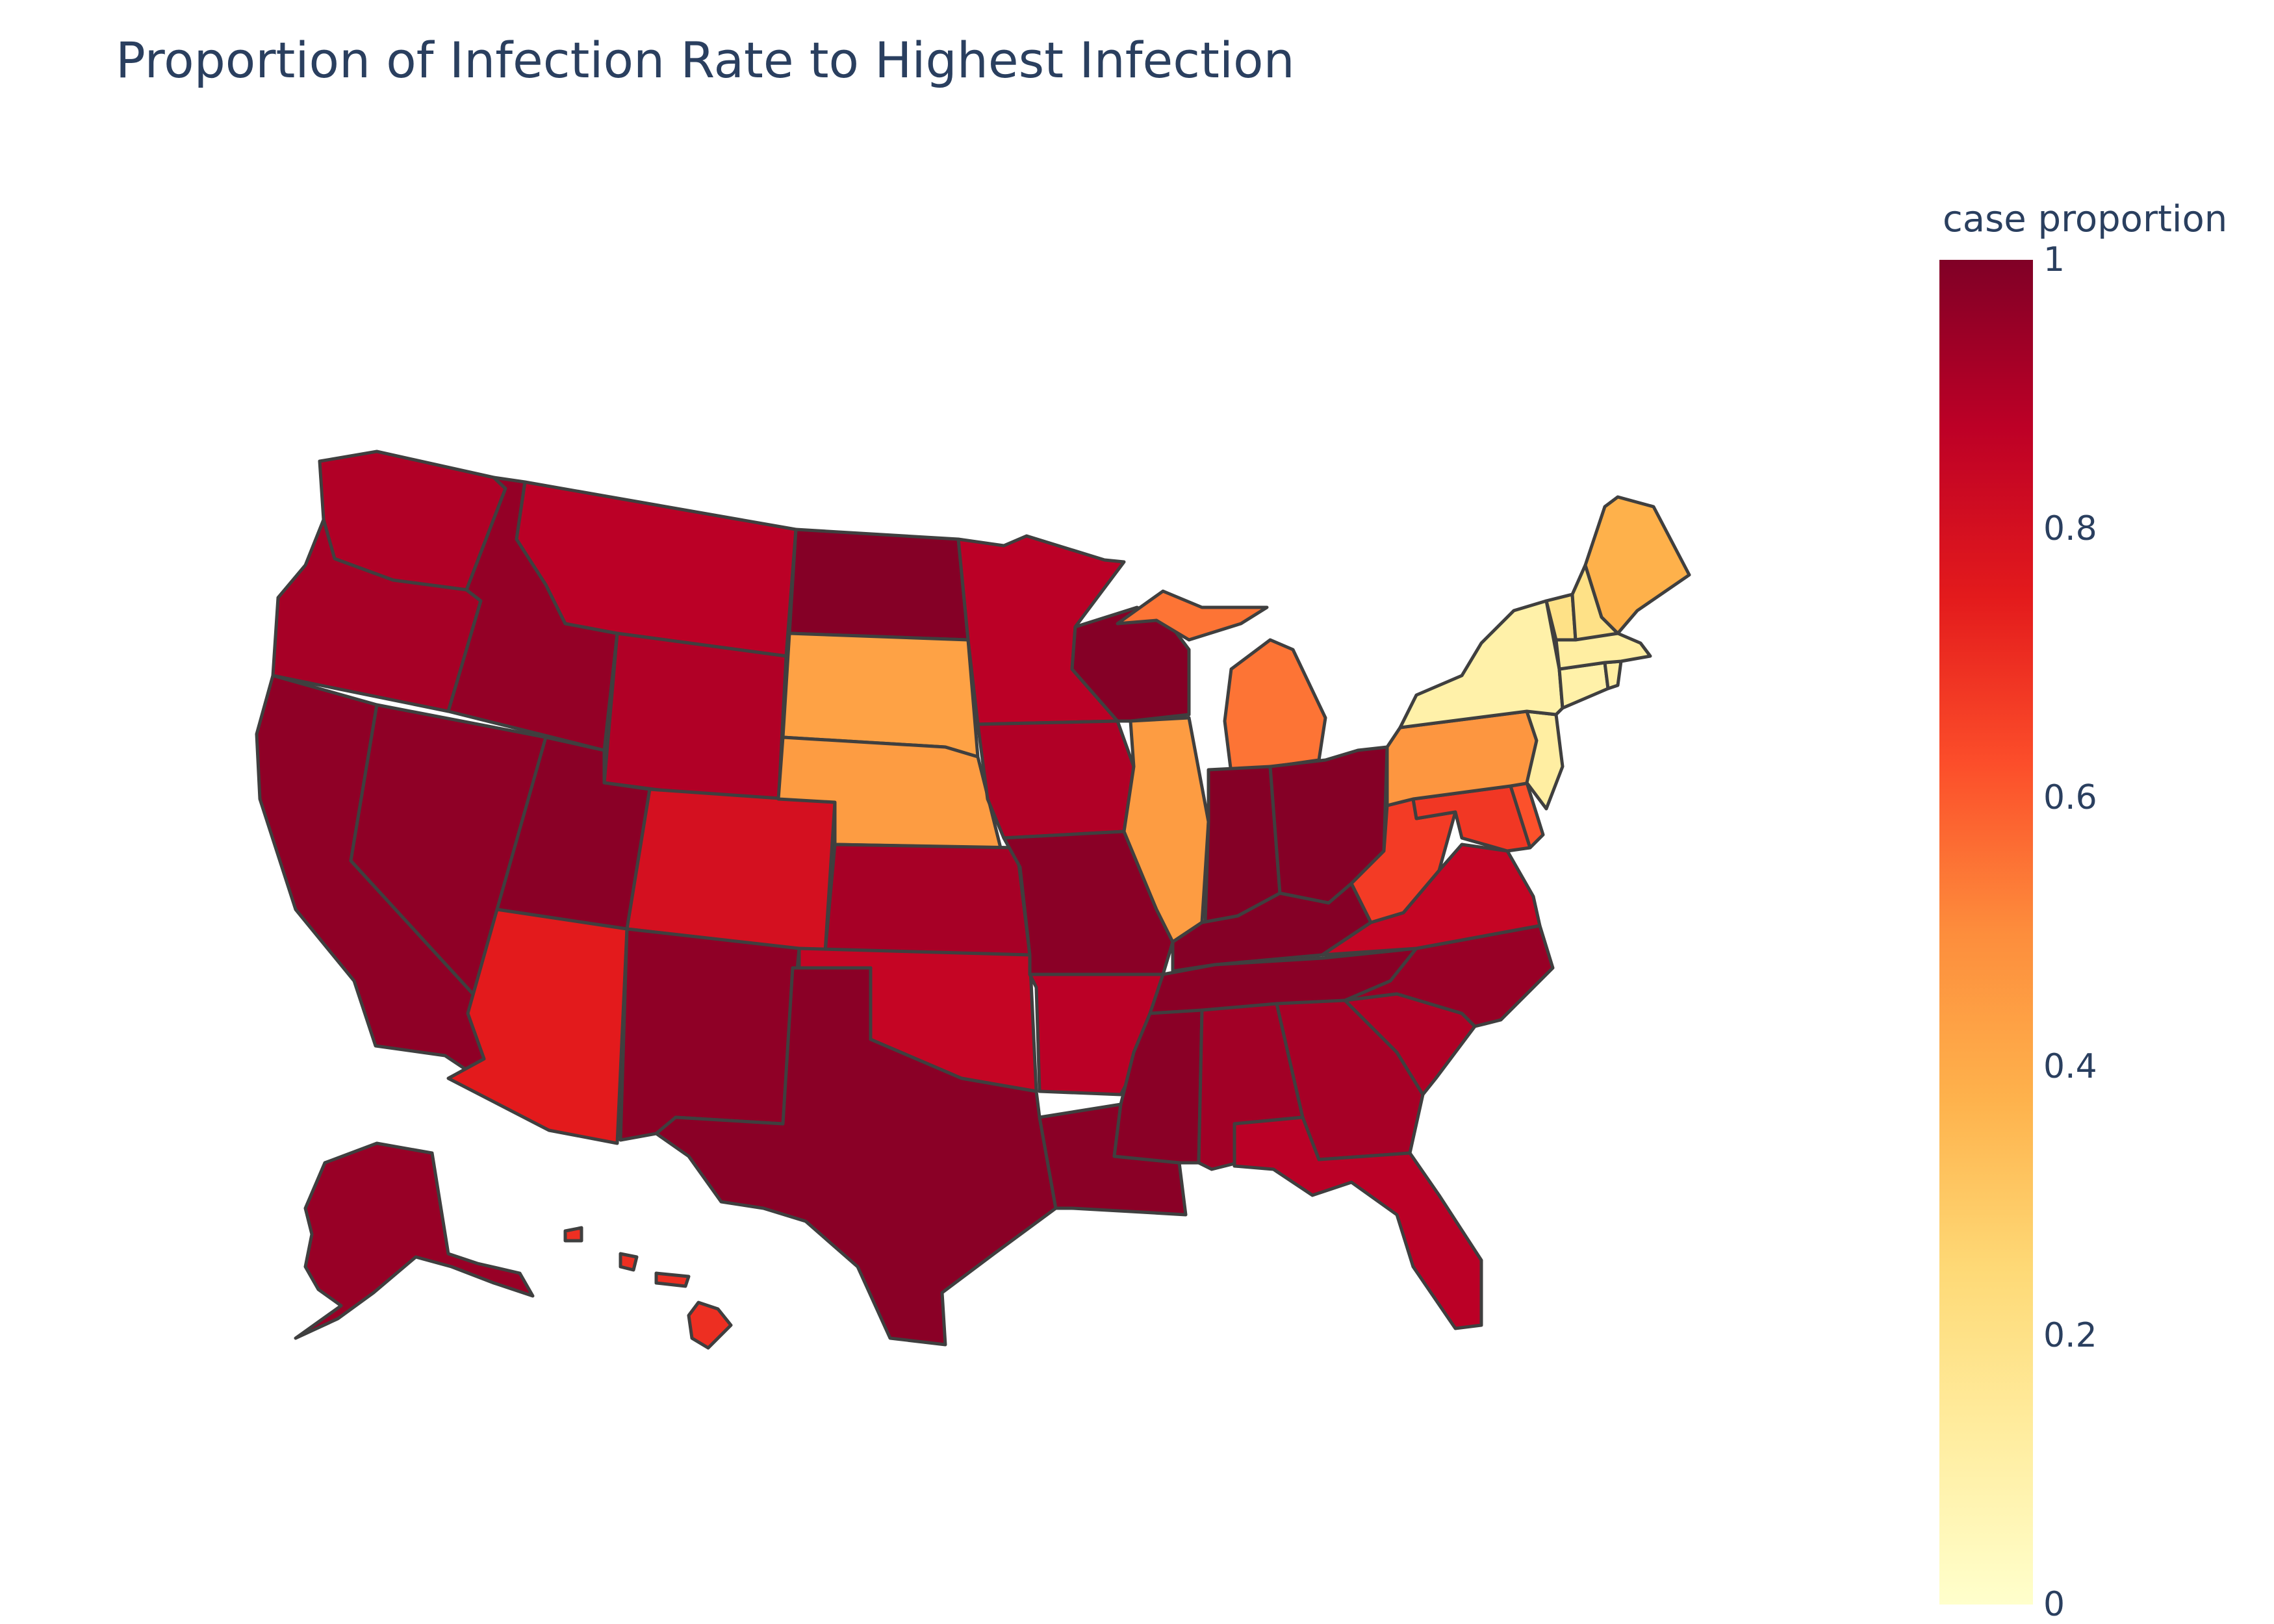 The height and width of the screenshot is (1624, 2274). What do you see at coordinates (1481, 664) in the screenshot?
I see `state-ny` at bounding box center [1481, 664].